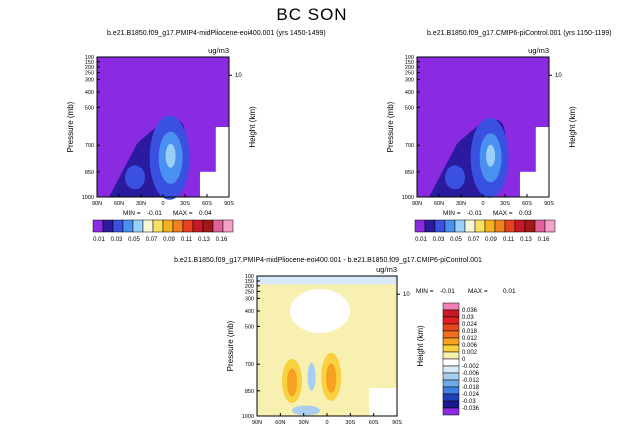 The image size is (624, 435). Describe the element at coordinates (471, 381) in the screenshot. I see `colorbar-label: -0.012` at that location.